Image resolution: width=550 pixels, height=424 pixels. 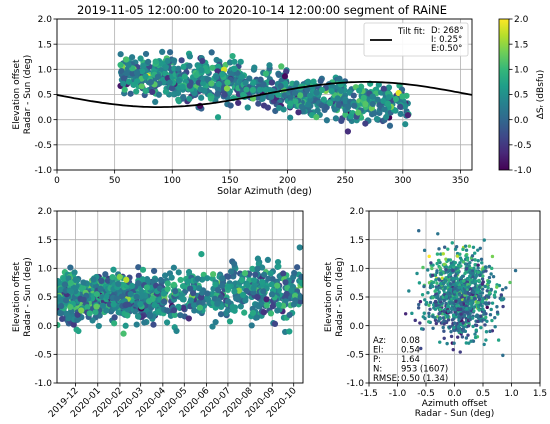 I want to click on top-ytick-label: -1.0, so click(x=43, y=171).